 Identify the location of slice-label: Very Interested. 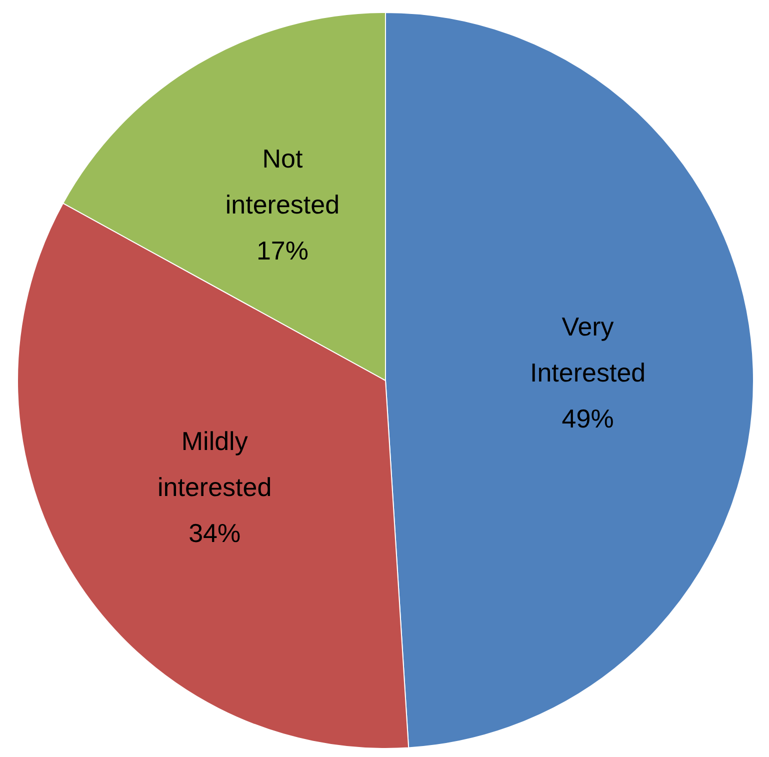
(588, 349).